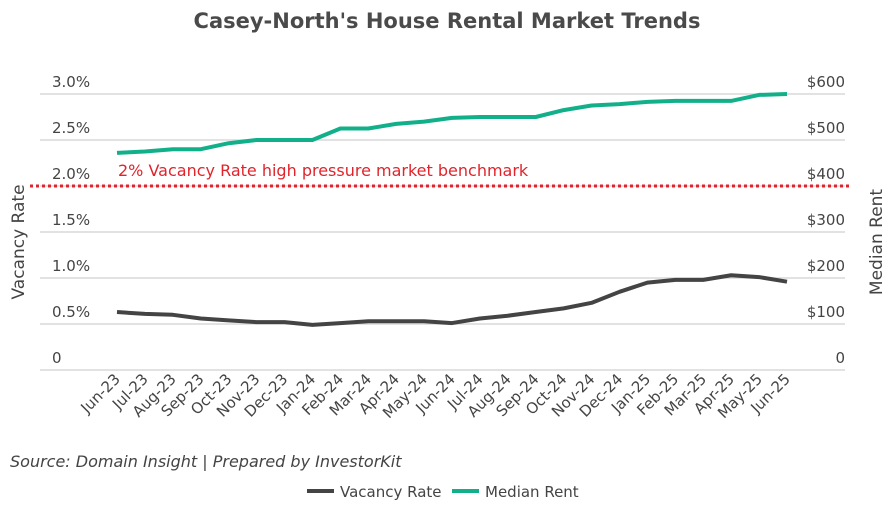  I want to click on y-tick-right: $600, so click(826, 82).